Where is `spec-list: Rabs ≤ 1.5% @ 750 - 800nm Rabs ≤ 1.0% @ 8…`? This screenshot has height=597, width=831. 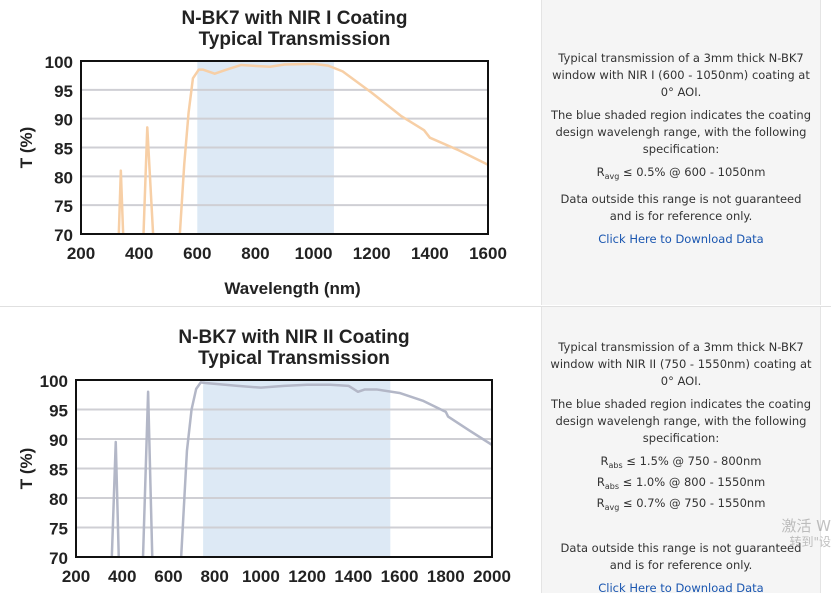 spec-list: Rabs ≤ 1.5% @ 750 - 800nm Rabs ≤ 1.0% @ 8… is located at coordinates (681, 484).